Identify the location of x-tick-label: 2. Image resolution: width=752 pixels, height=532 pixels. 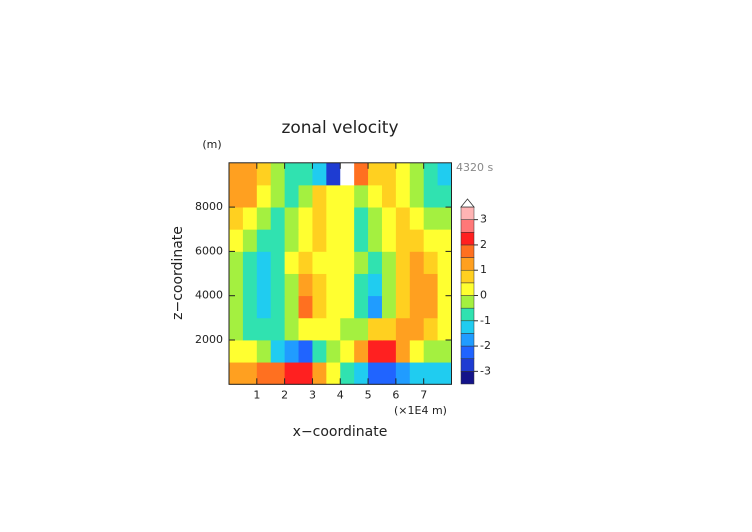
(284, 394).